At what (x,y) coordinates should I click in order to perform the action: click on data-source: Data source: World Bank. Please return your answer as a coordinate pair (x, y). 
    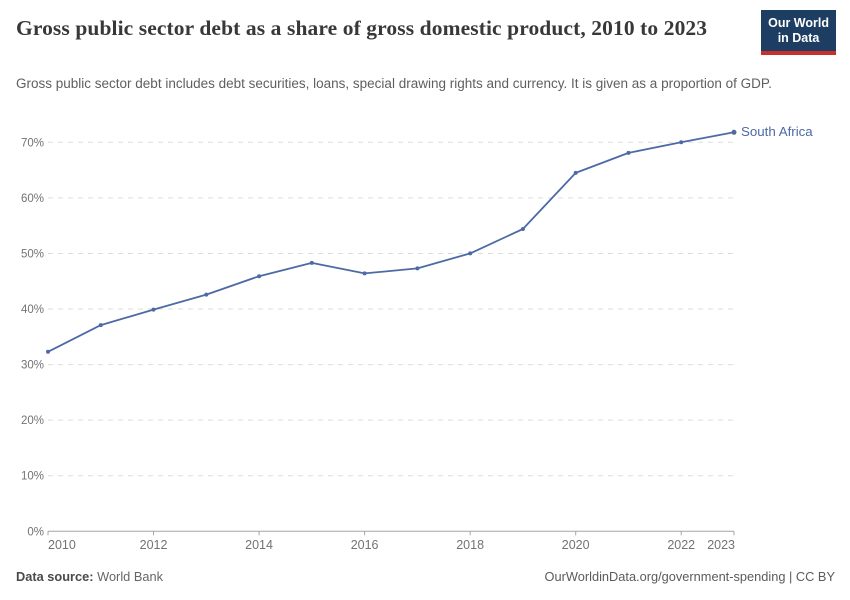
    Looking at the image, I should click on (89, 576).